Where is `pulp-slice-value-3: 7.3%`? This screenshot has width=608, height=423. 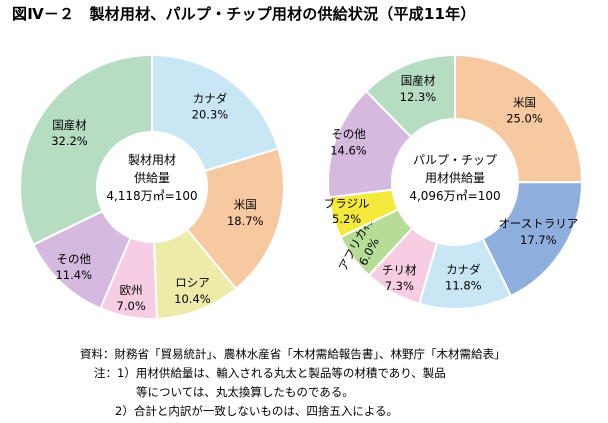 pulp-slice-value-3: 7.3% is located at coordinates (399, 286).